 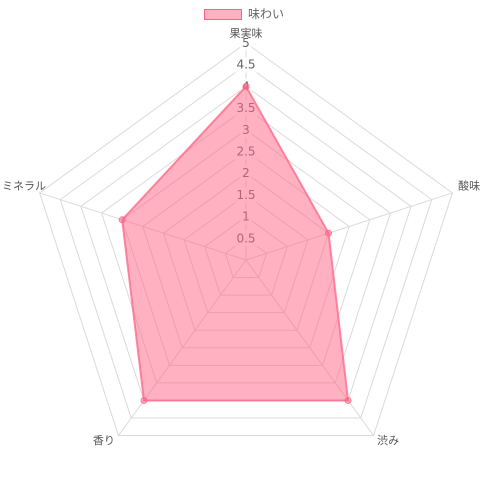 I want to click on axis-label-2: 酸味, so click(x=469, y=186).